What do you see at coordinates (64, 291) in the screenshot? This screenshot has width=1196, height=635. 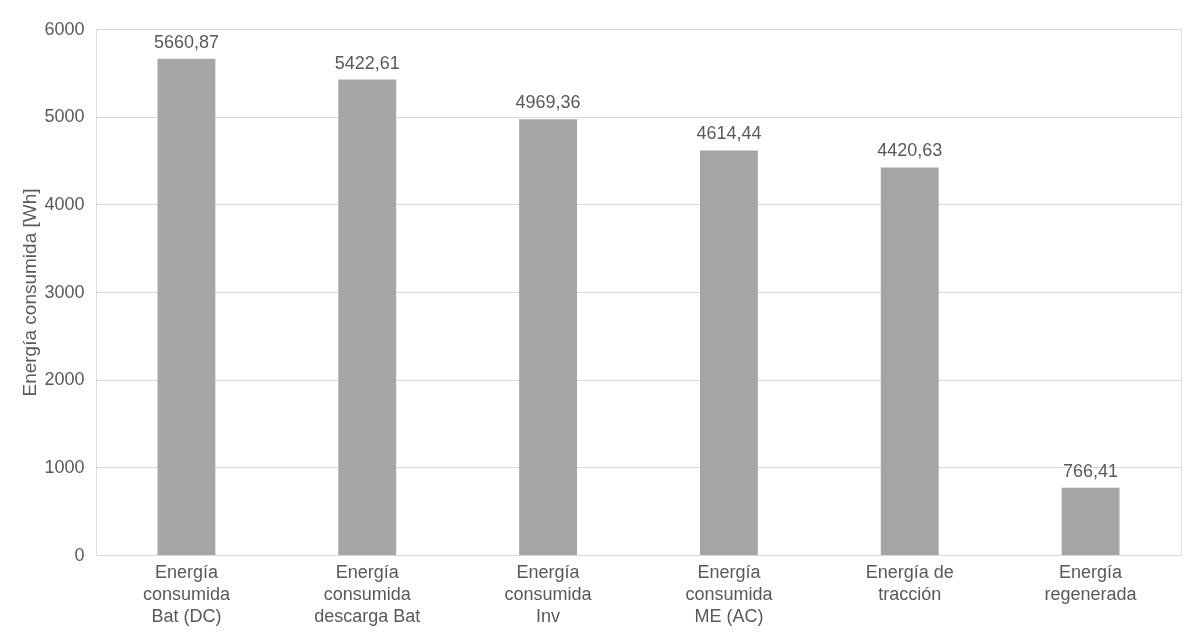 I see `y-tick-label: 3000` at bounding box center [64, 291].